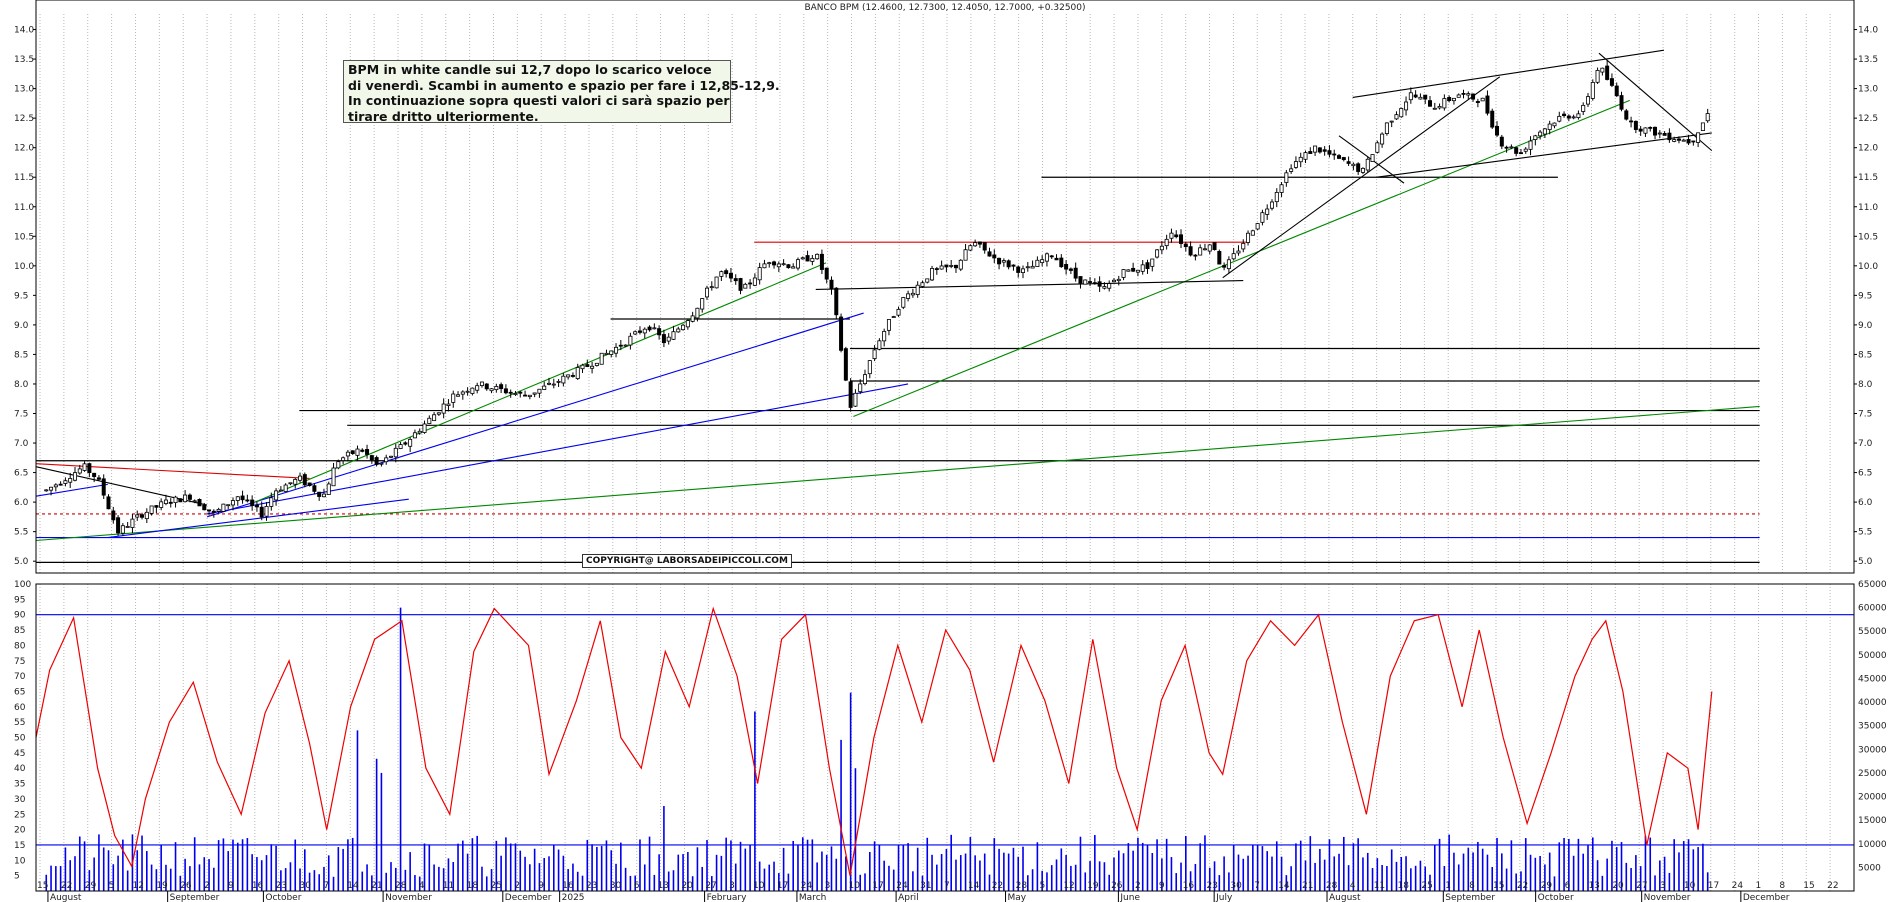  What do you see at coordinates (1865, 444) in the screenshot?
I see `y-tick-label-right: 7.0` at bounding box center [1865, 444].